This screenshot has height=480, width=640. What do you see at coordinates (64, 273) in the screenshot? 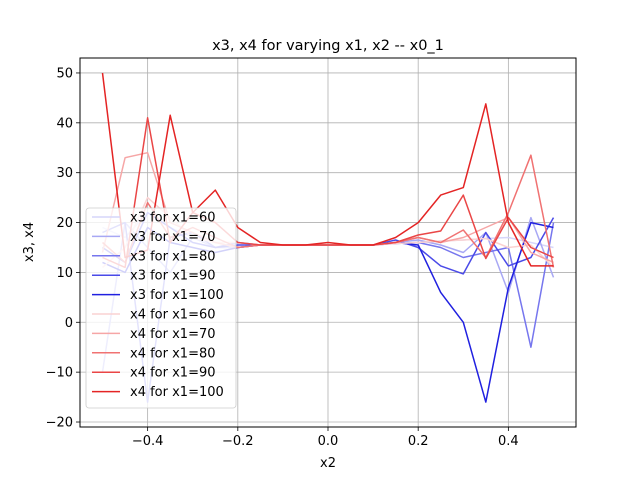
I see `y-tick-label: 10` at bounding box center [64, 273].